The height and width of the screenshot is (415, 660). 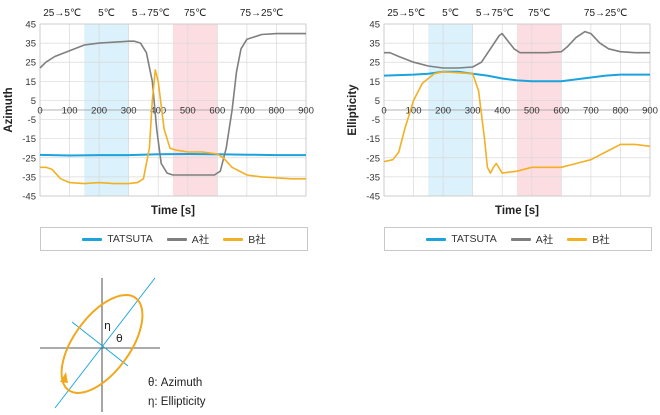 I want to click on rotation-arrow-icon, so click(x=64, y=377).